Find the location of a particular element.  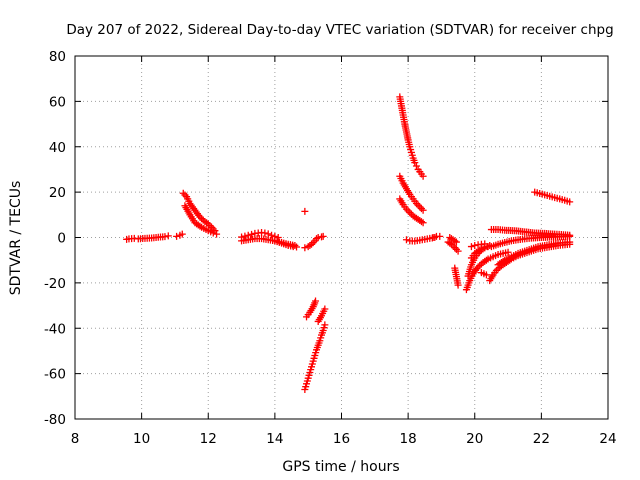

x-tick-labels: 8 10 12 14 16 18 20 22 24 is located at coordinates (344, 439).